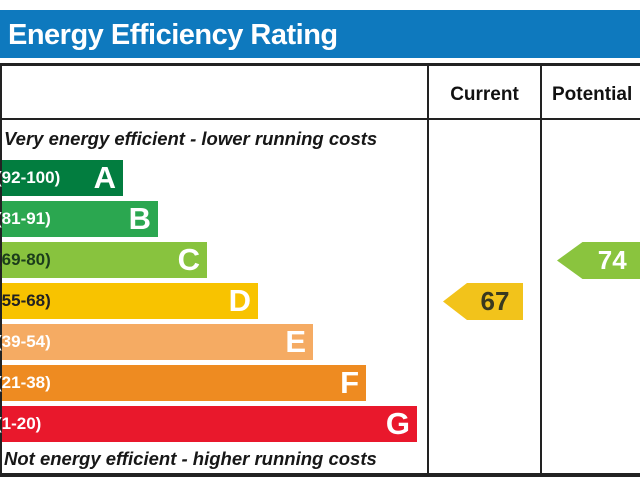  What do you see at coordinates (188, 259) in the screenshot?
I see `band-c-letter: C` at bounding box center [188, 259].